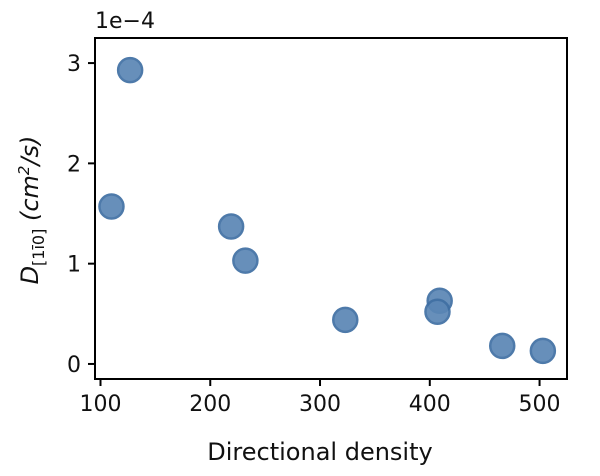 The width and height of the screenshot is (600, 476). What do you see at coordinates (30, 152) in the screenshot?
I see `y-axis-label-units-suffix: /s)` at bounding box center [30, 152].